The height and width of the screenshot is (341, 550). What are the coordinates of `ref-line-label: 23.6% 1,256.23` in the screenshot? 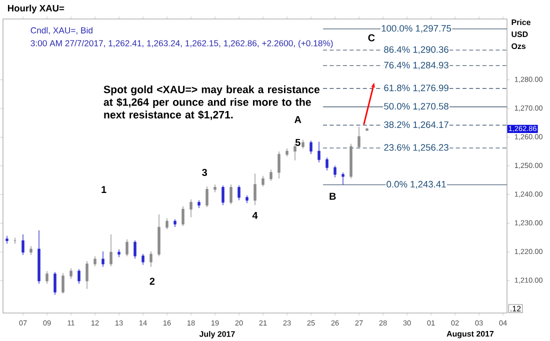 It's located at (416, 148).